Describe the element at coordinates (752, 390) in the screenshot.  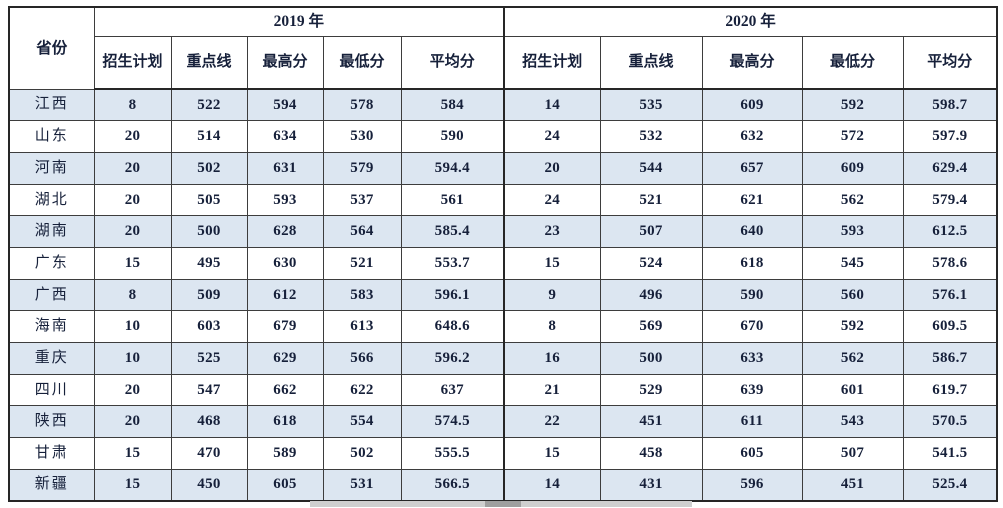
I see `value-cell: 639` at that location.